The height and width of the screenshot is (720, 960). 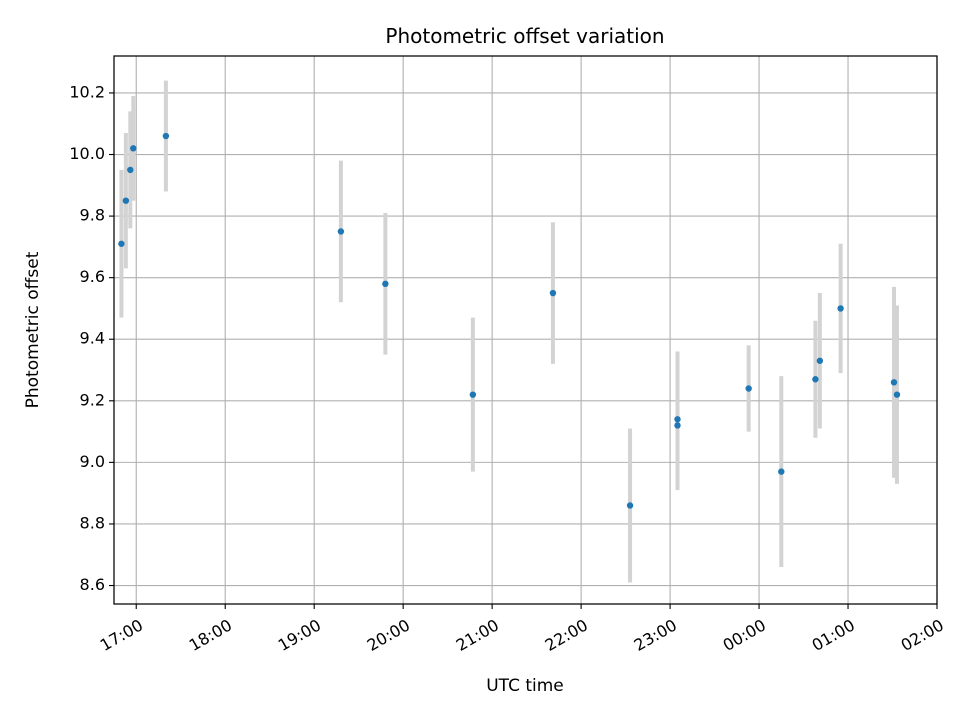 I want to click on y-tick-label: 10.2, so click(x=87, y=91).